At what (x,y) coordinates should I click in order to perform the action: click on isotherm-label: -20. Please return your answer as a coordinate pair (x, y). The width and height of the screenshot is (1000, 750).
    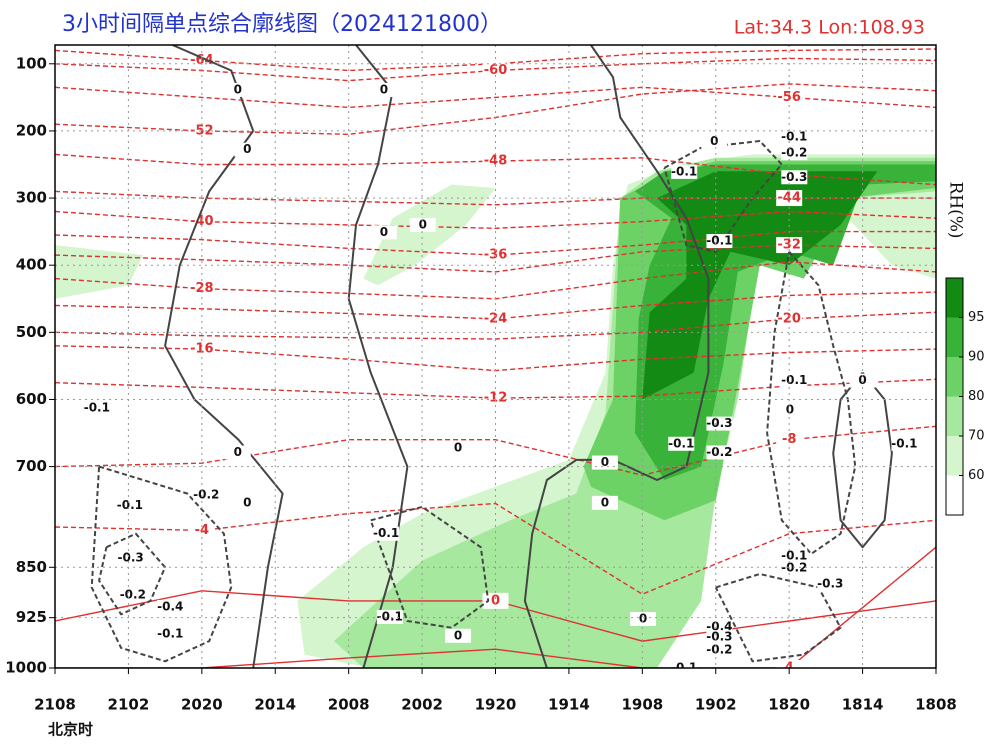
    Looking at the image, I should click on (789, 318).